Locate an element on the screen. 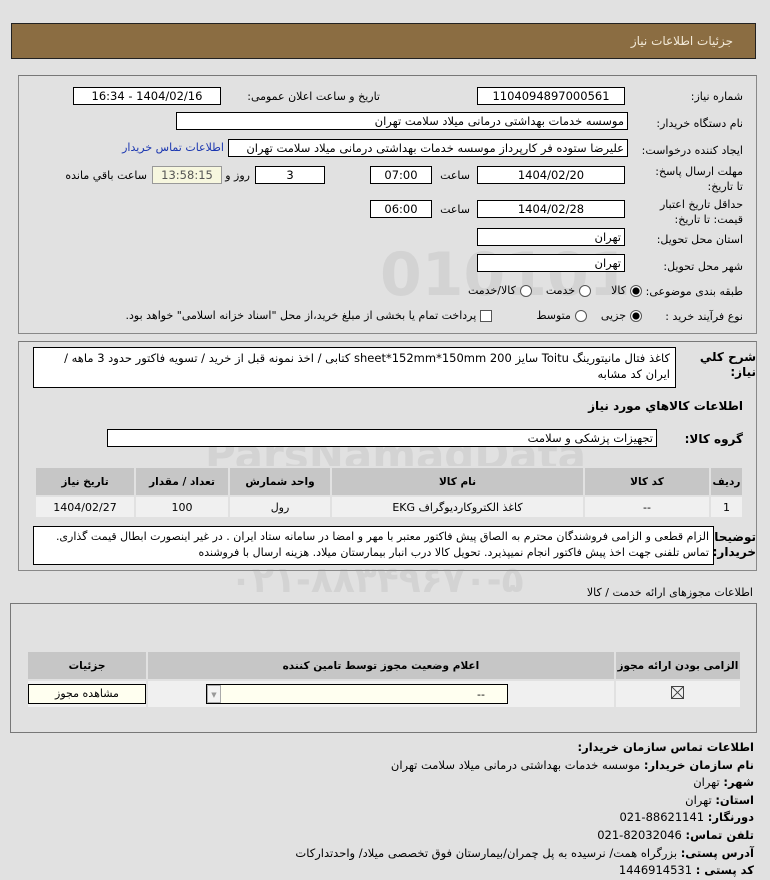 The width and height of the screenshot is (770, 880). remaining-label: ساعت باقي مانده is located at coordinates (106, 175).